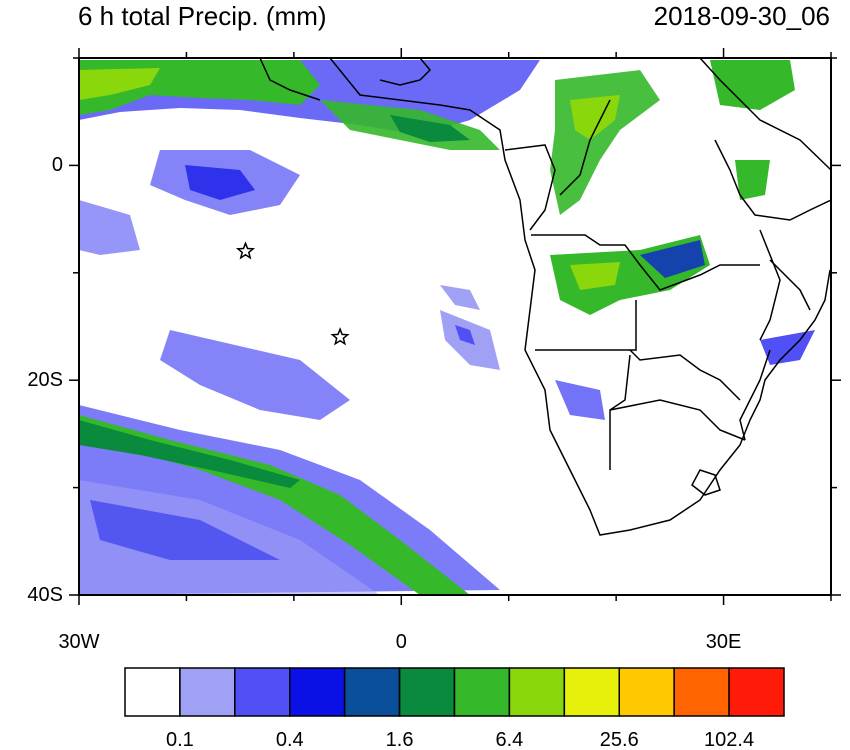  I want to click on colorbar-label: 0.4, so click(290, 739).